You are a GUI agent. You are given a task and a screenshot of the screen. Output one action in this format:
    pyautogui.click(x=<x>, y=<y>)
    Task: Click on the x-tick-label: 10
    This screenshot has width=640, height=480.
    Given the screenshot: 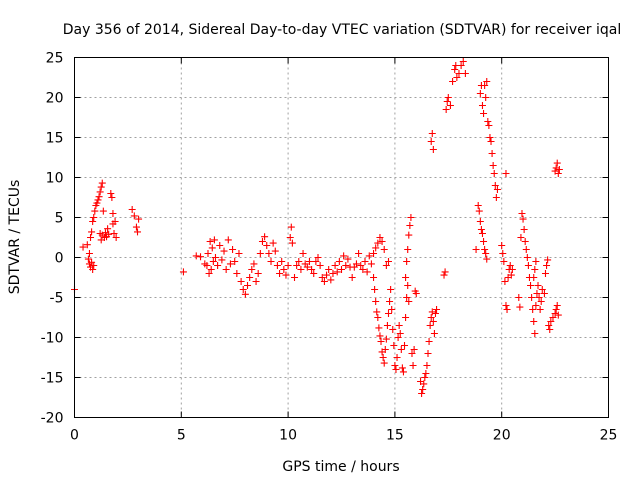 What is the action you would take?
    pyautogui.click(x=288, y=436)
    